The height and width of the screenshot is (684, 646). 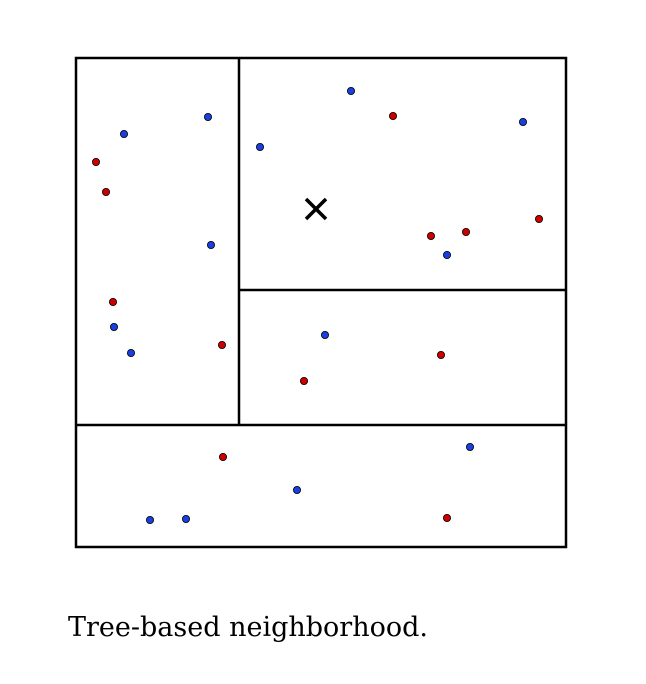 What do you see at coordinates (316, 209) in the screenshot?
I see `query-x-icon` at bounding box center [316, 209].